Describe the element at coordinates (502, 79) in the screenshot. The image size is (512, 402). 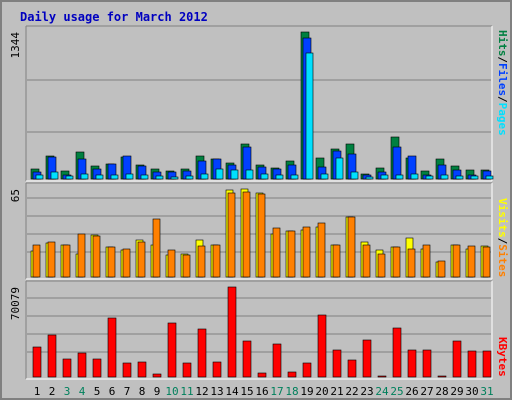
I see `legend-hits-files-pages: Files` at that location.